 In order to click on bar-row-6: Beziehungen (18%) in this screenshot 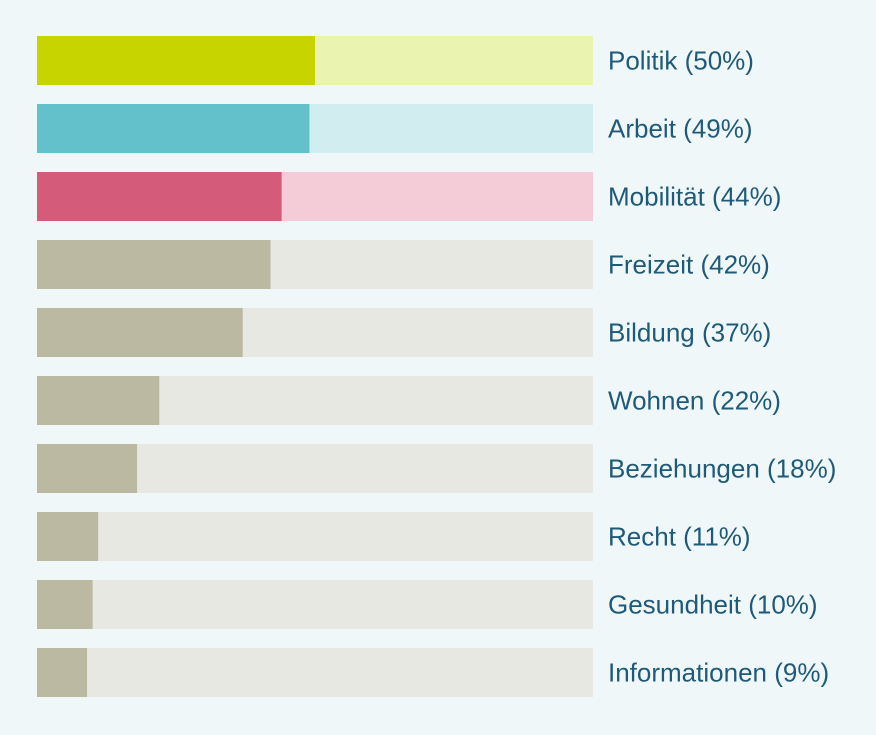, I will do `click(436, 468)`.